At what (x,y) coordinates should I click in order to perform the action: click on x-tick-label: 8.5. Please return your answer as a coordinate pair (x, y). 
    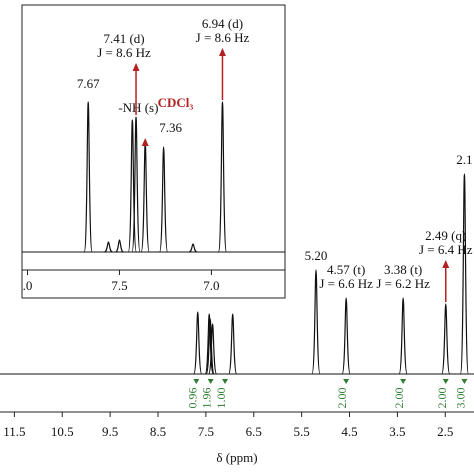
    Looking at the image, I should click on (158, 431).